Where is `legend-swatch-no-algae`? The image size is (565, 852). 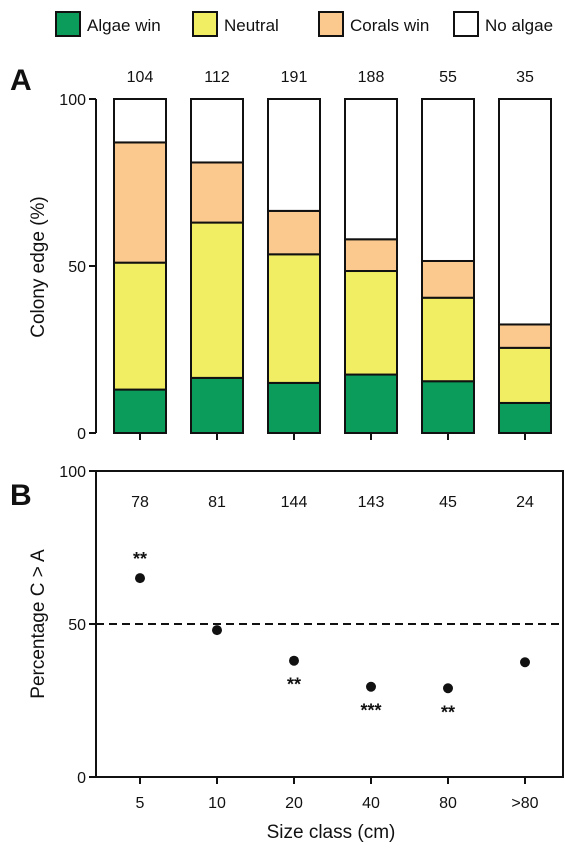
legend-swatch-no-algae is located at coordinates (466, 24).